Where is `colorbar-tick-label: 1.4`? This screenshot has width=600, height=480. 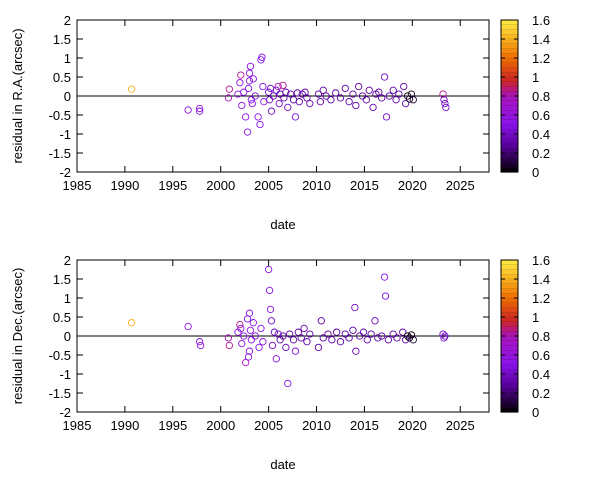 colorbar-tick-label: 1.4 is located at coordinates (541, 279).